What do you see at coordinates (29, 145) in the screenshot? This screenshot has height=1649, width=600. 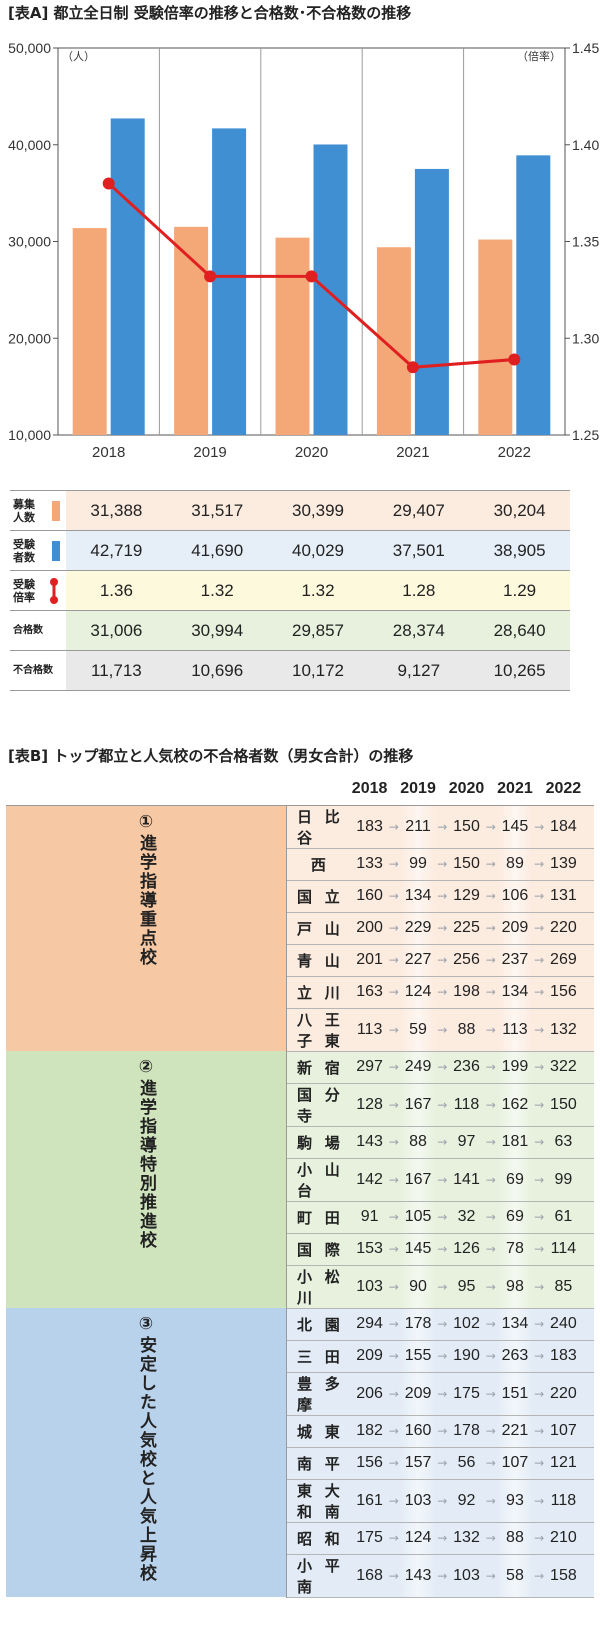 I see `y-left-tick-label: 40,000` at bounding box center [29, 145].